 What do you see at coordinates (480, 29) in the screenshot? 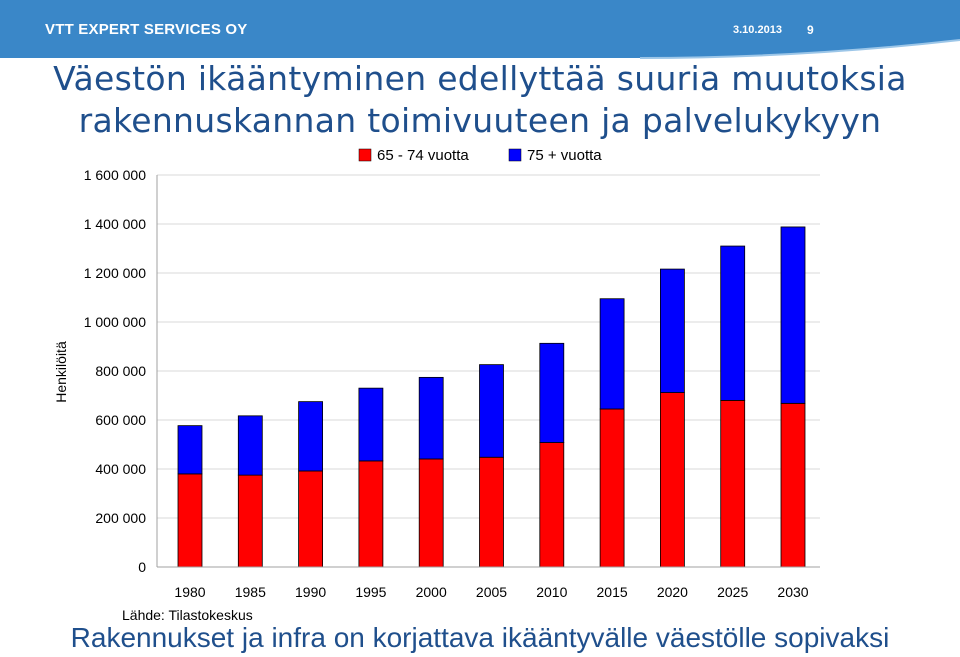
I see `header-bar` at bounding box center [480, 29].